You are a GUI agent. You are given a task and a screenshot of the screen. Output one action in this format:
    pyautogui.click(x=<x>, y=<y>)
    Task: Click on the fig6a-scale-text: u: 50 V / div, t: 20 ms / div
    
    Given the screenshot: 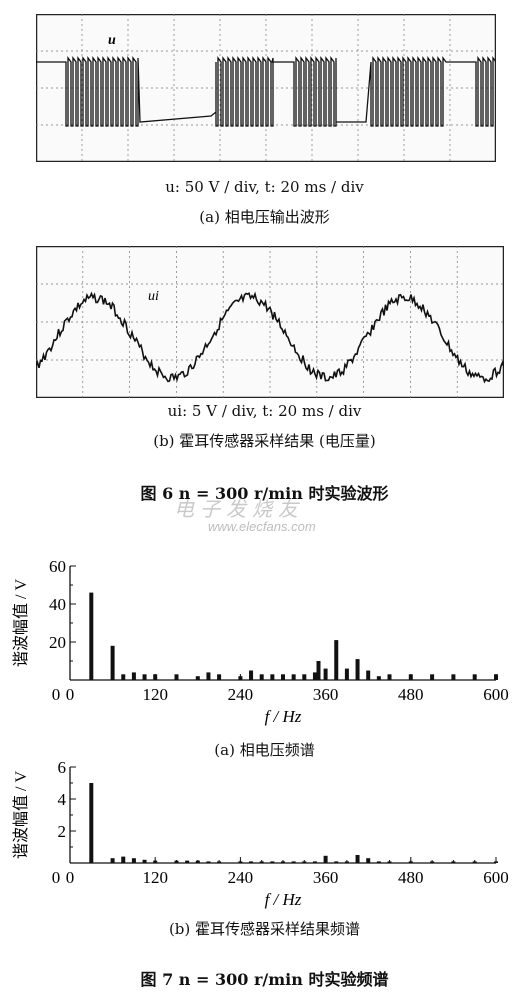 What is the action you would take?
    pyautogui.click(x=264, y=187)
    